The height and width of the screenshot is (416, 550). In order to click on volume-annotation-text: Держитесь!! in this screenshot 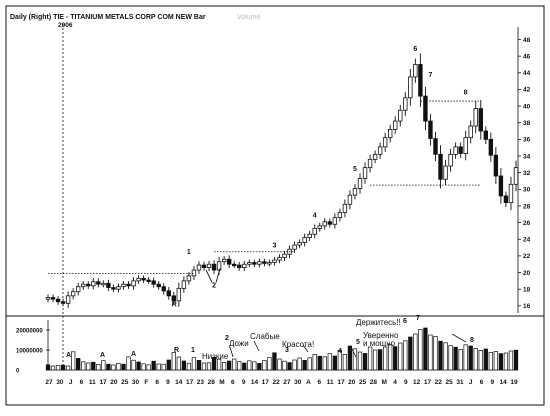, I will do `click(378, 322)`.